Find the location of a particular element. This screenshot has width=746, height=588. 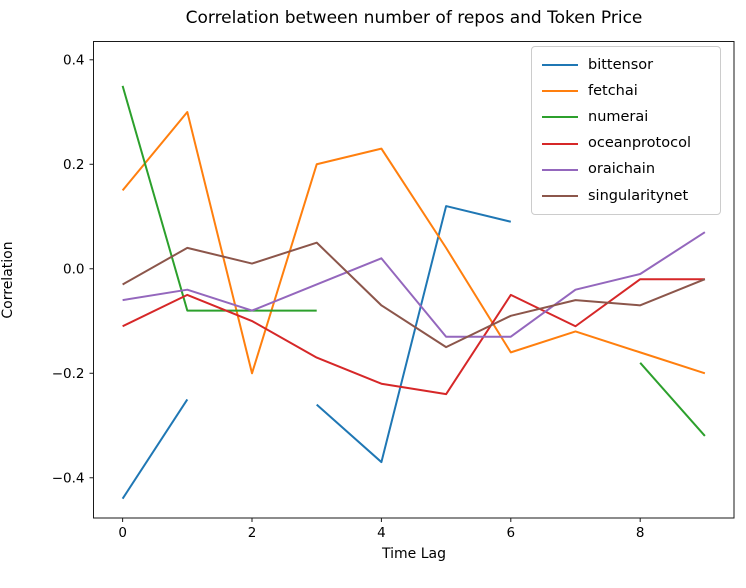

legend-label: bittensor is located at coordinates (621, 64).